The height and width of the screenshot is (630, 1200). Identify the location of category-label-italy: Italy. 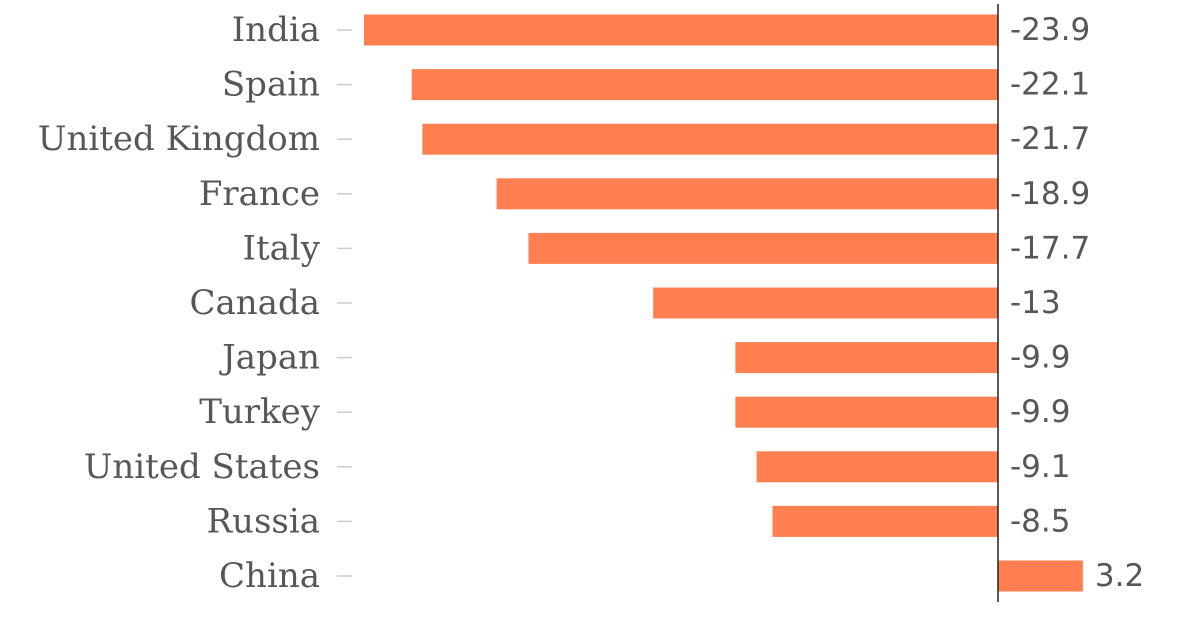
(282, 248).